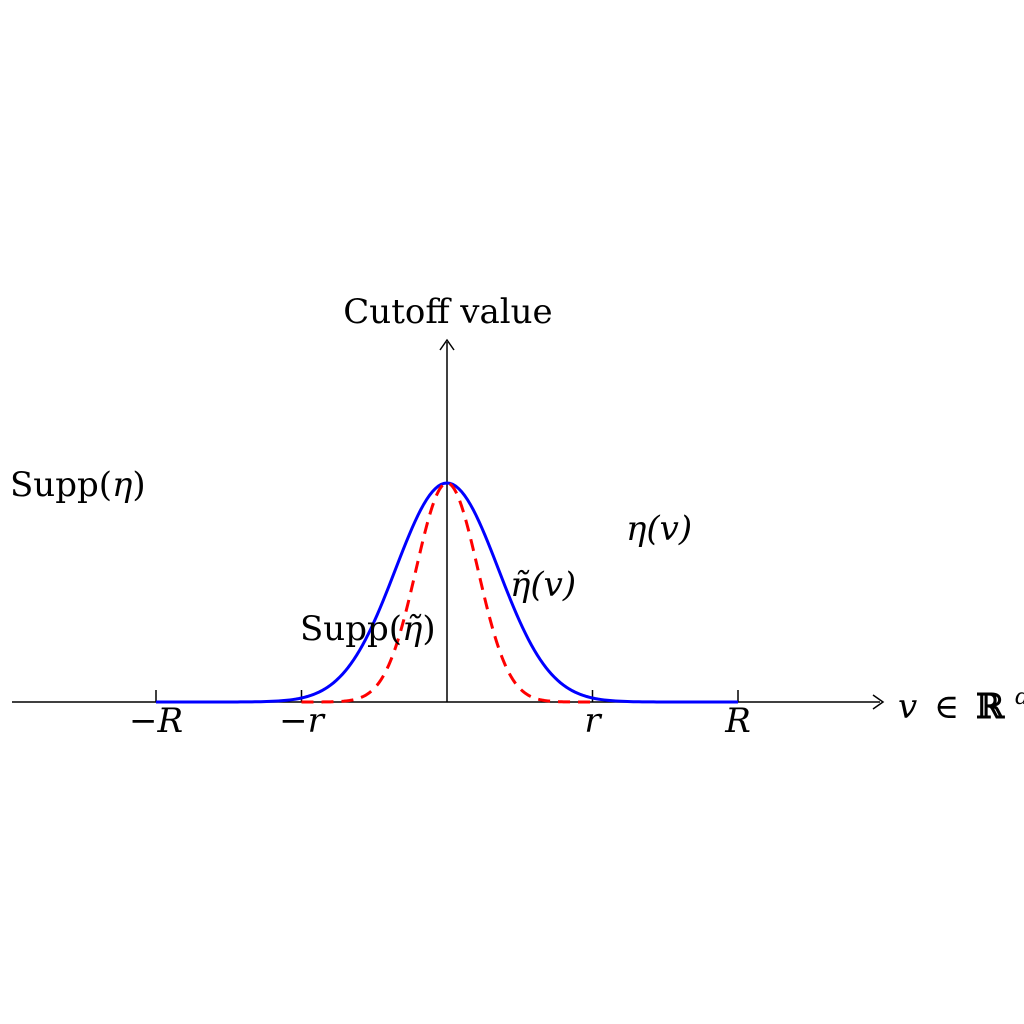 The width and height of the screenshot is (1024, 1024). Describe the element at coordinates (122, 485) in the screenshot. I see `supp-eta-symbol: η` at that location.